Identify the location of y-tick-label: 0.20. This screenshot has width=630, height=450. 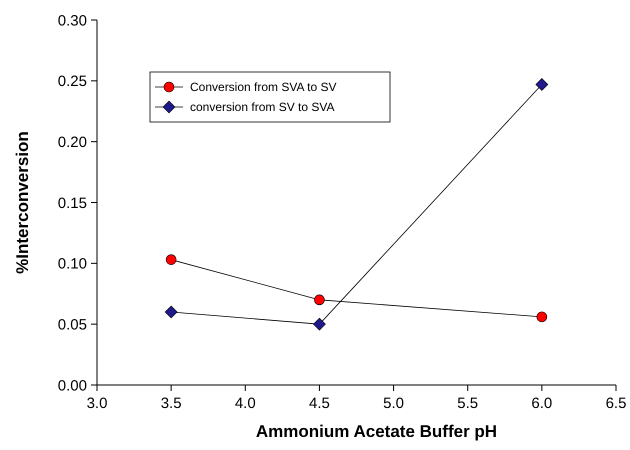
(72, 142).